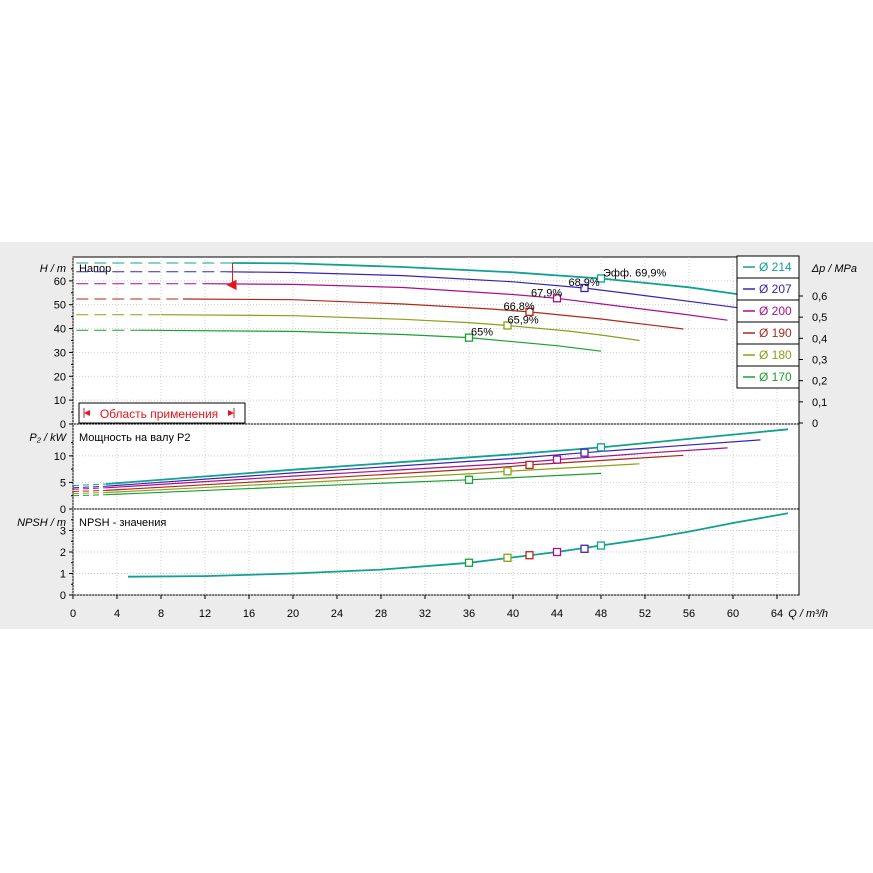  I want to click on x-tick-label: 28, so click(381, 614).